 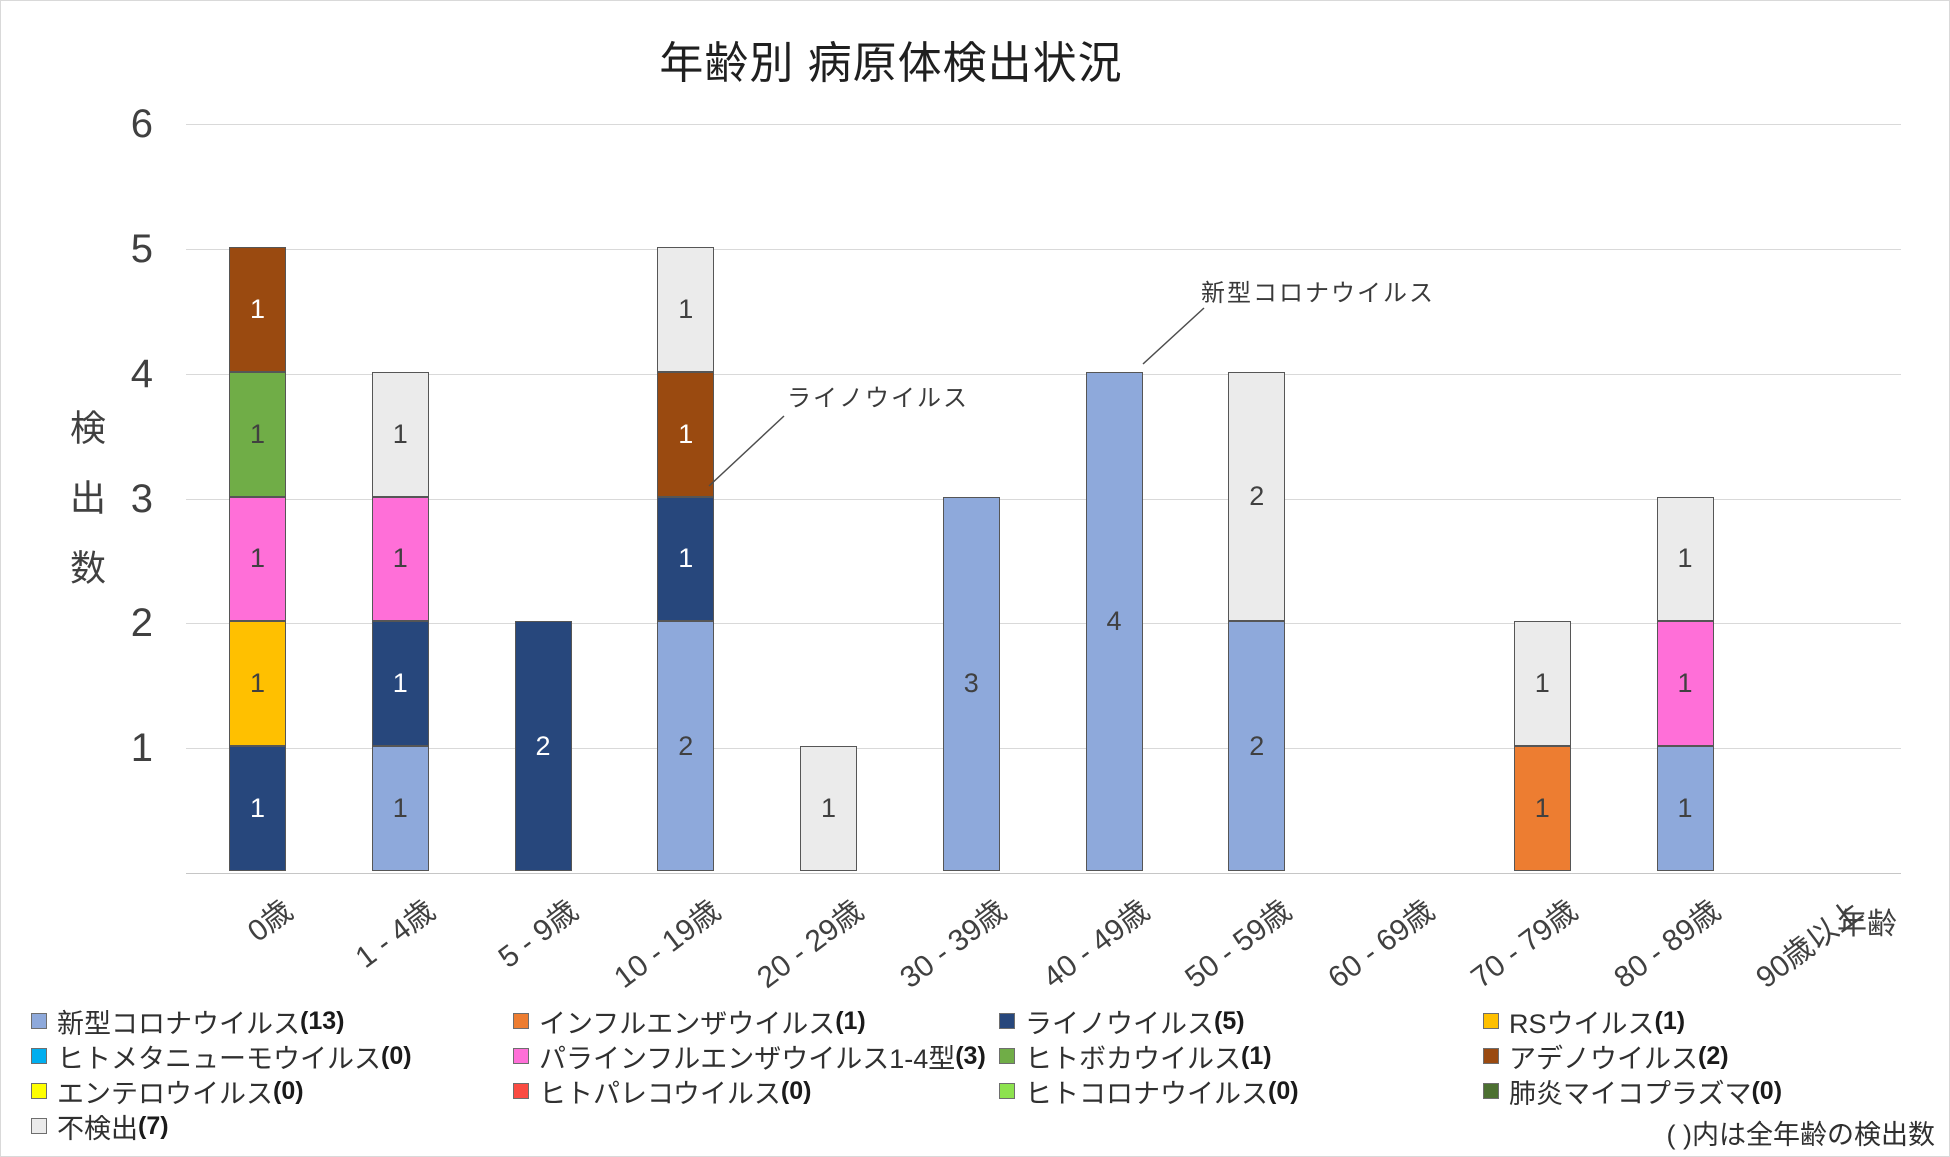 I want to click on legend-item: 肺炎マイコプラズマ (0), so click(x=1633, y=1091).